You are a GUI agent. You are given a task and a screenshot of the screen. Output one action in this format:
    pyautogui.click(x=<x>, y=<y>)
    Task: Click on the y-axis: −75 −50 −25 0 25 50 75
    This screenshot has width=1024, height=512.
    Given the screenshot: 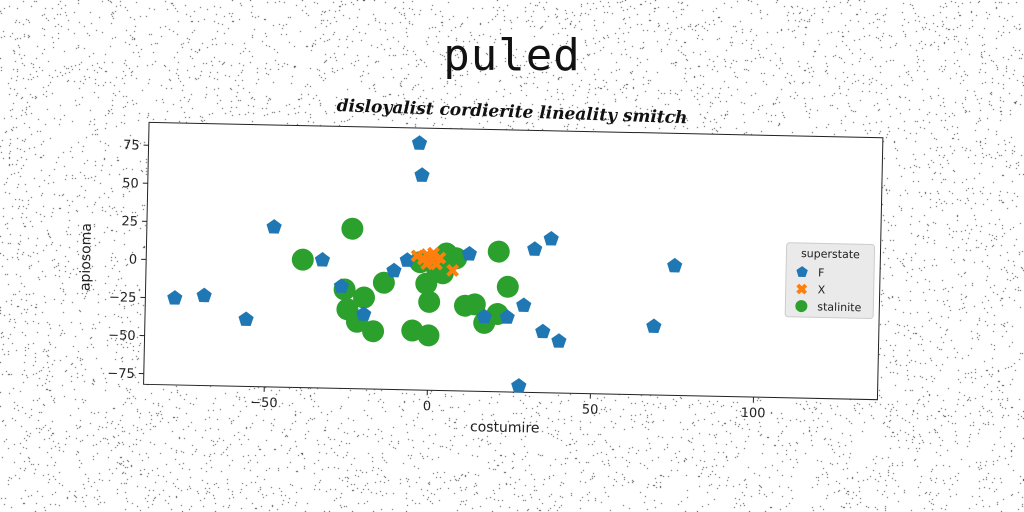 What is the action you would take?
    pyautogui.click(x=128, y=260)
    